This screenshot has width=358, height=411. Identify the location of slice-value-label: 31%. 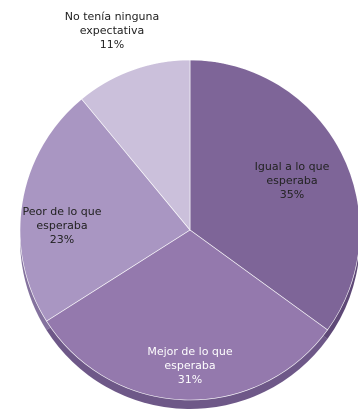
(190, 379).